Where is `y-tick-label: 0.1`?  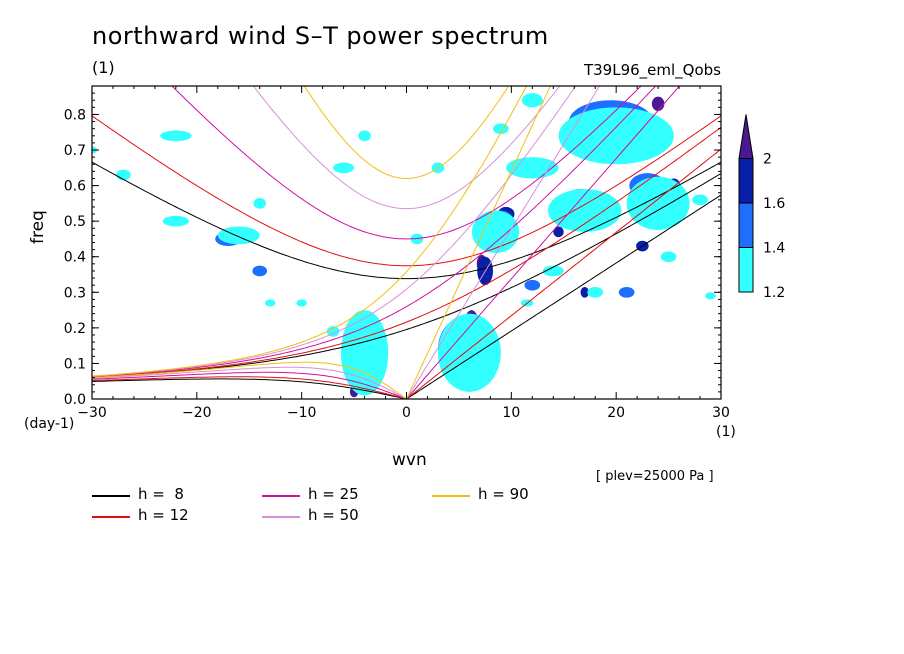
y-tick-label: 0.1 is located at coordinates (75, 364).